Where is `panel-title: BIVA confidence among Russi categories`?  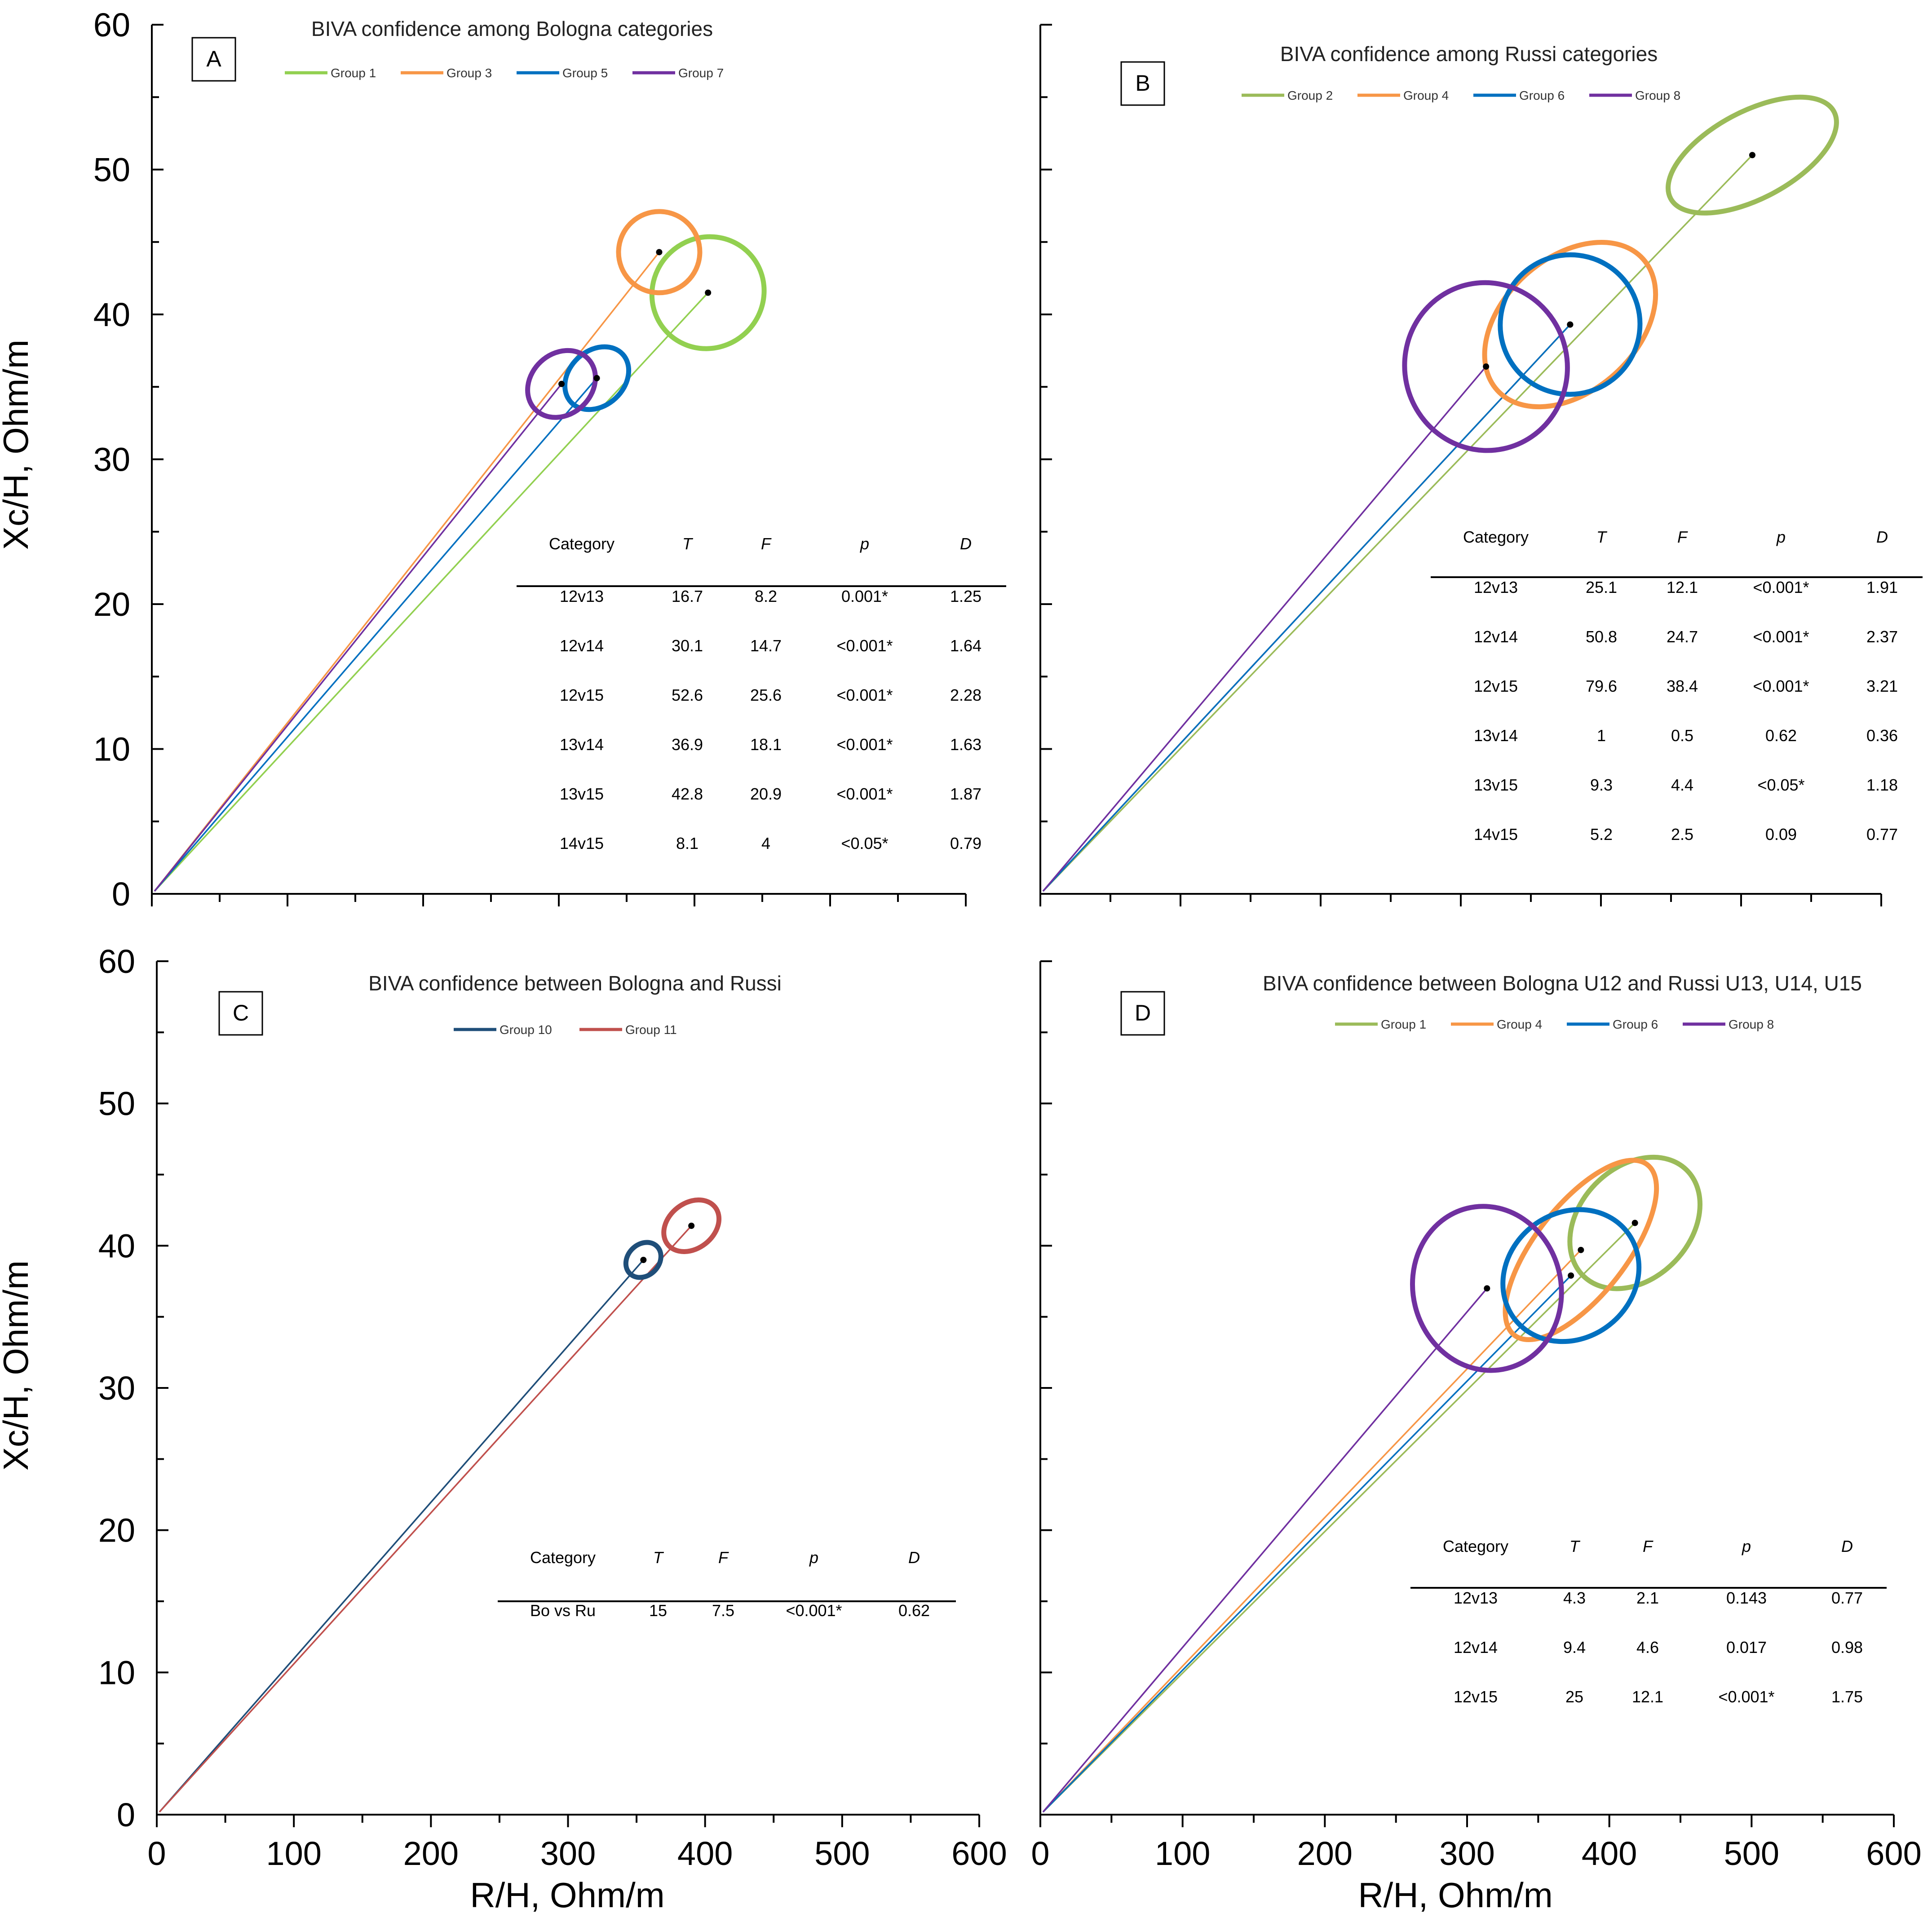 panel-title: BIVA confidence among Russi categories is located at coordinates (1469, 54).